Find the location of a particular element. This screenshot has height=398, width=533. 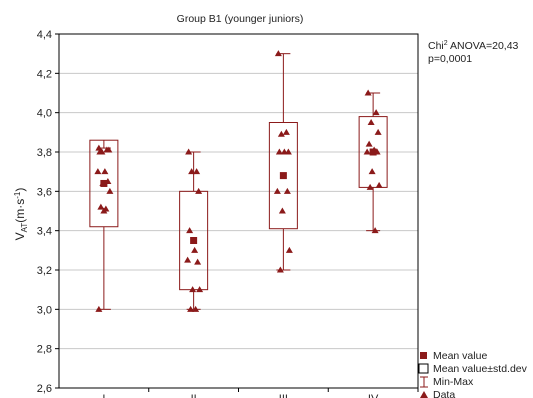

y-tick-label: 3,4 is located at coordinates (44, 232).